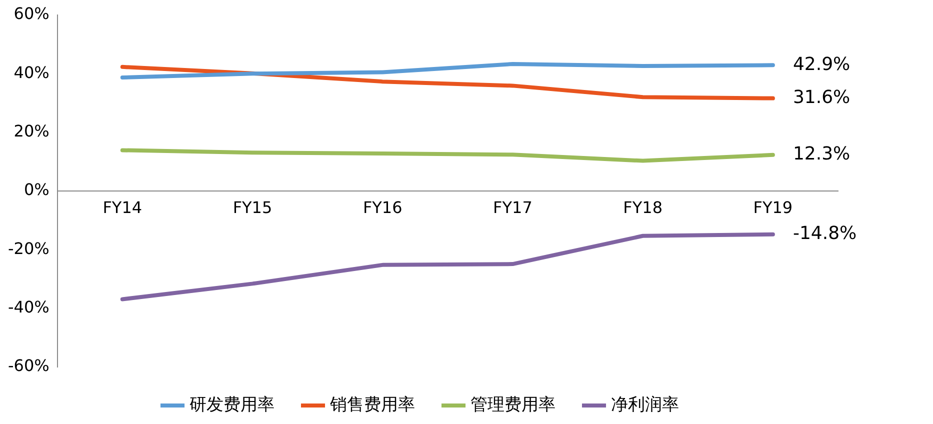  I want to click on y-tick-label: 0%, so click(37, 190).